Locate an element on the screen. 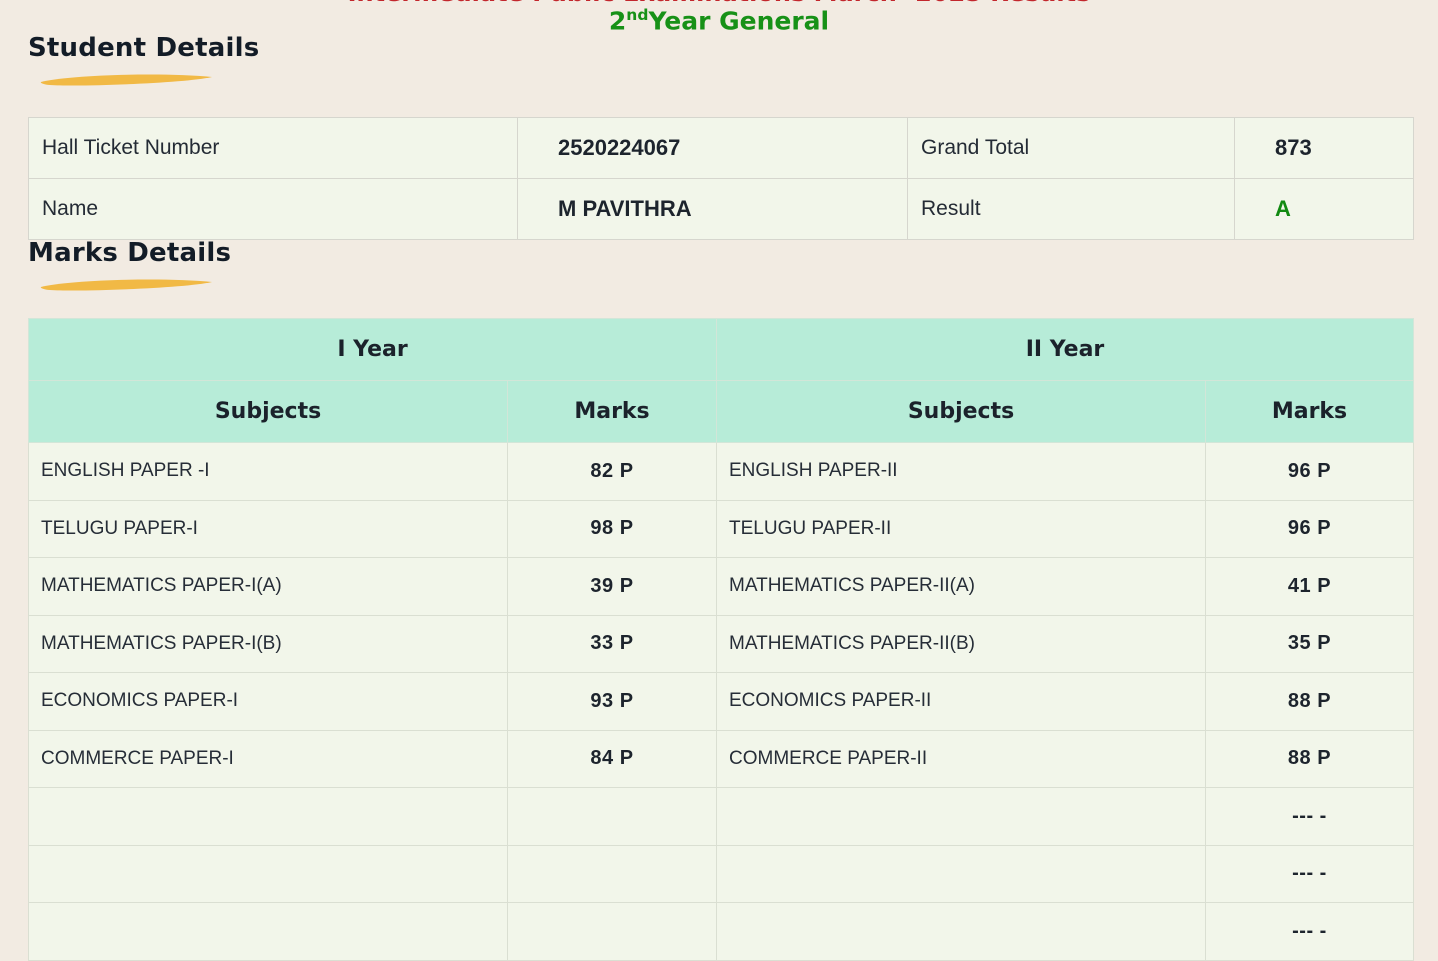  marks-details-heading: Marks Details is located at coordinates (130, 253).